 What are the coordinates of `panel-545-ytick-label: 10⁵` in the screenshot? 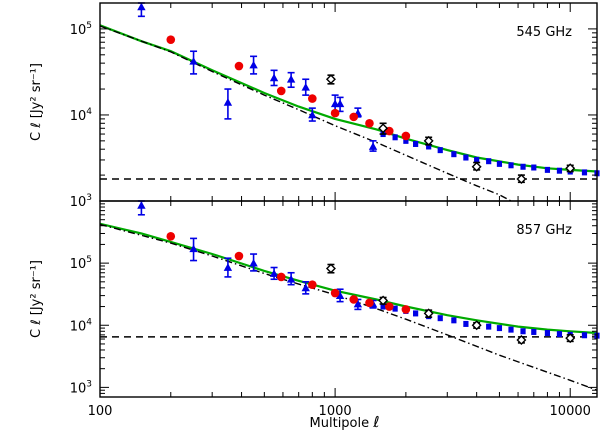 It's located at (81, 29).